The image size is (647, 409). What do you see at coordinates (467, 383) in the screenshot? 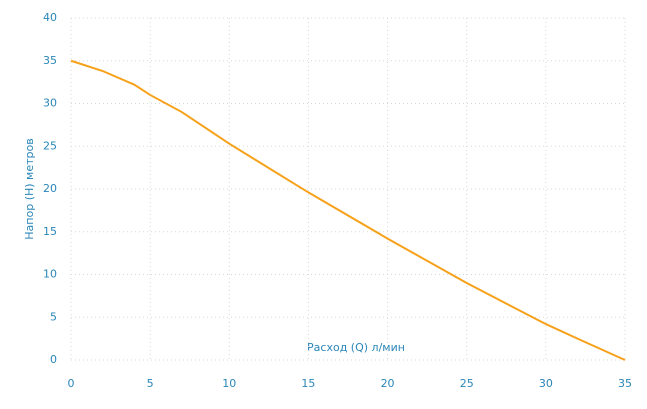
I see `x-tick-label: 25` at bounding box center [467, 383].